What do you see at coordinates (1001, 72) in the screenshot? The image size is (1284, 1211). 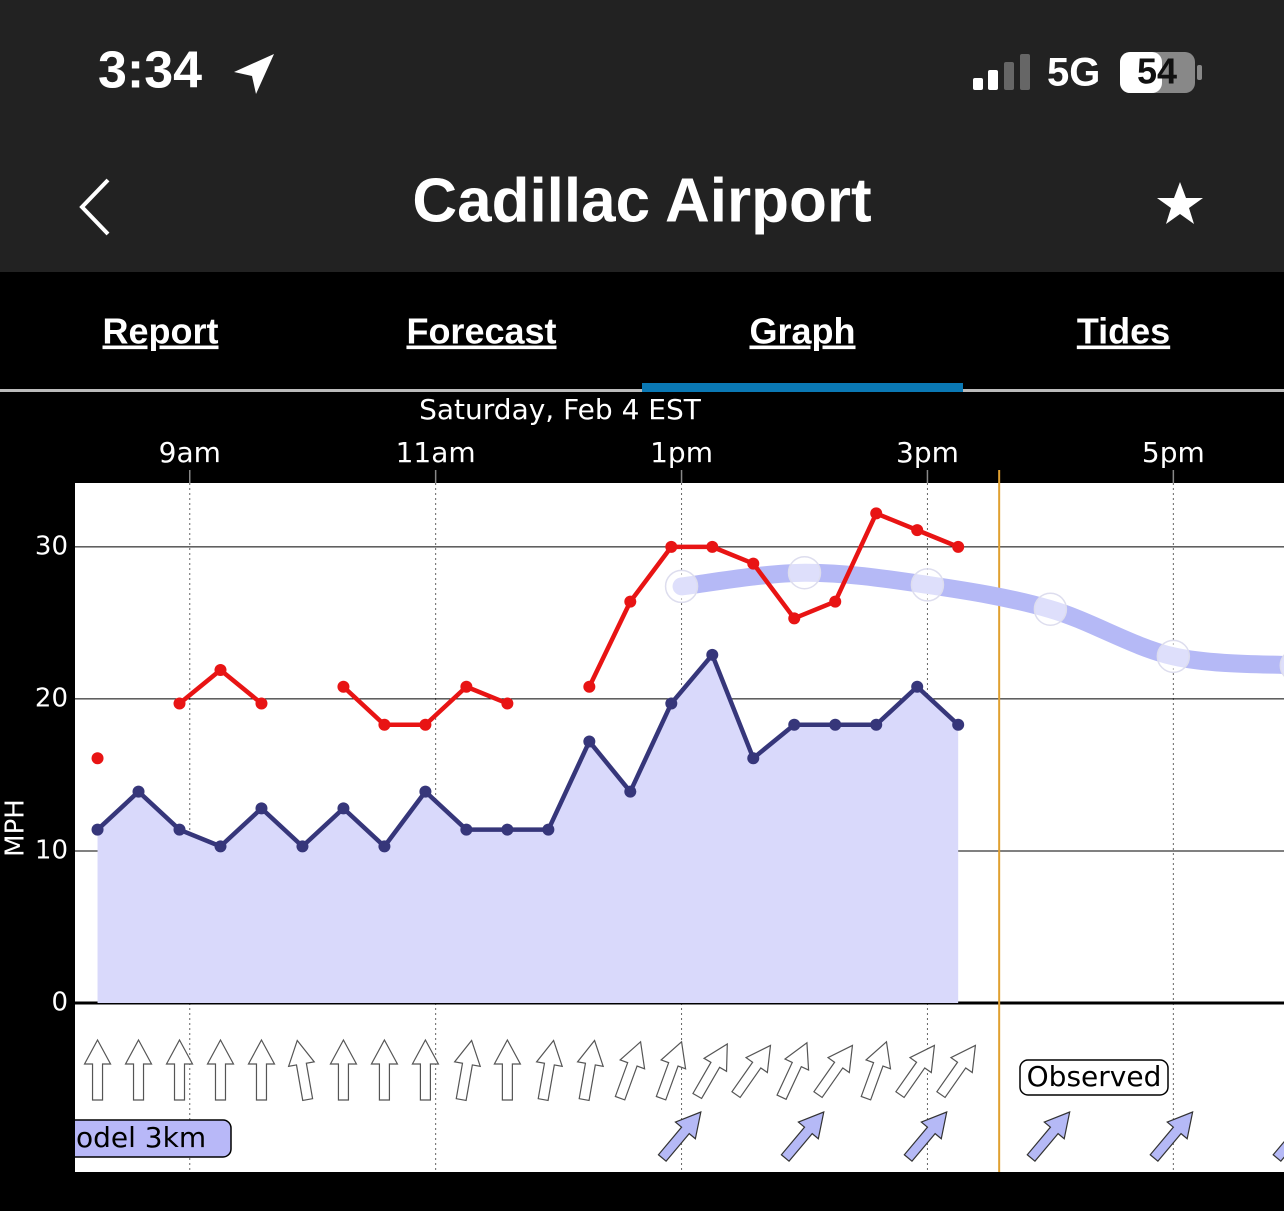 I see `signal-icon` at bounding box center [1001, 72].